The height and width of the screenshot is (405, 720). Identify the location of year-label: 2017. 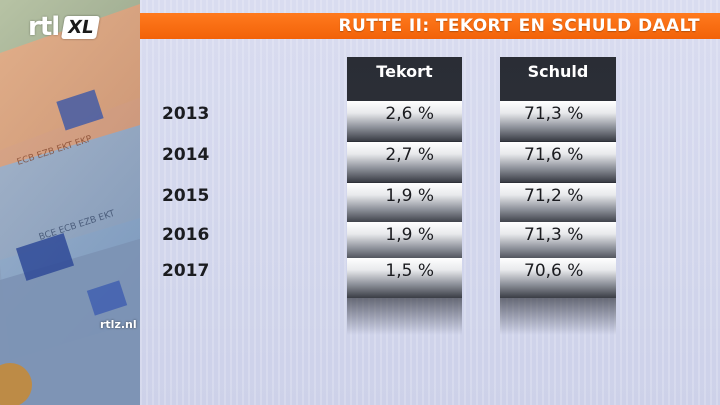
(186, 271).